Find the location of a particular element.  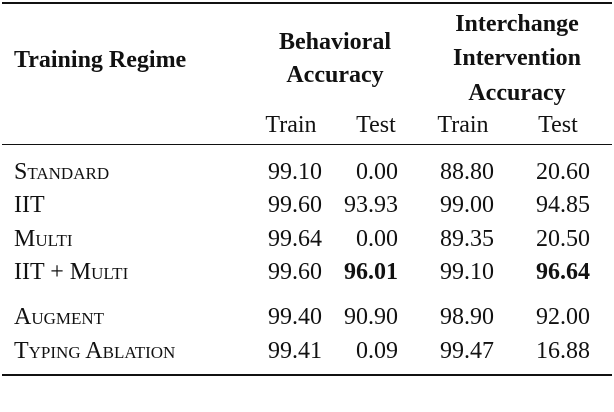

row-label: Typing Ablation is located at coordinates (95, 351).